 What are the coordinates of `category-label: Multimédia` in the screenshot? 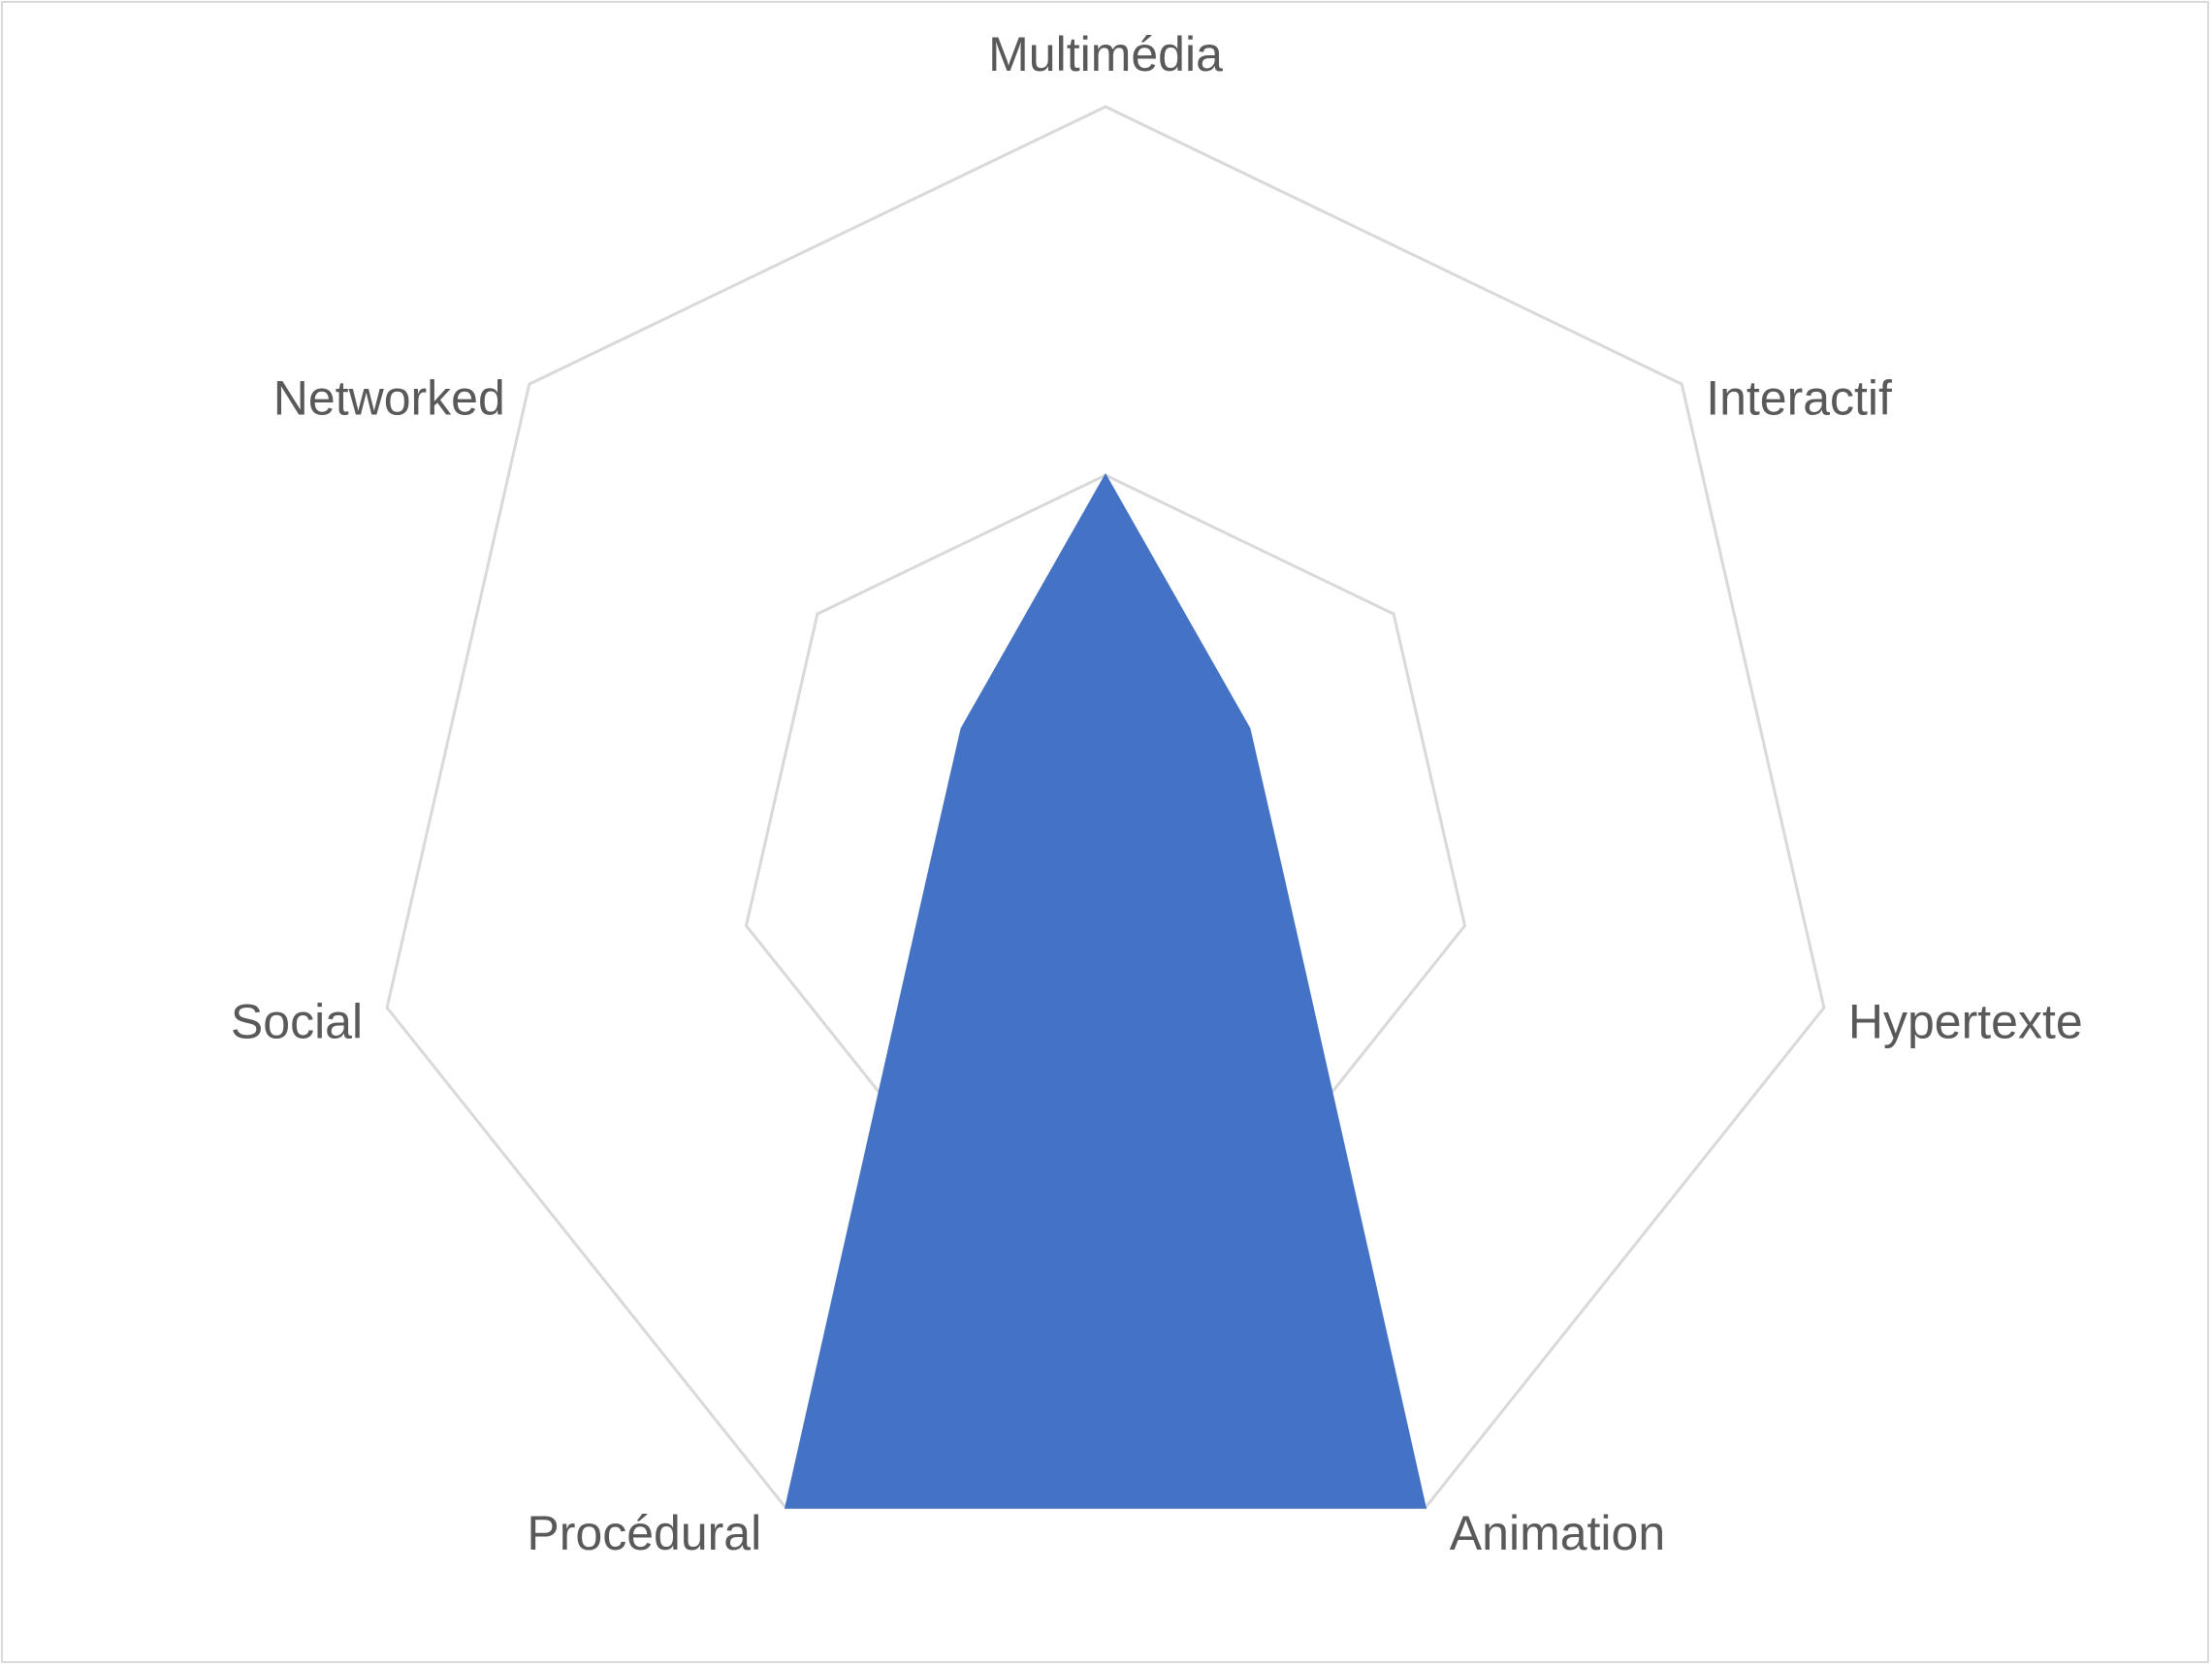 It's located at (1105, 54).